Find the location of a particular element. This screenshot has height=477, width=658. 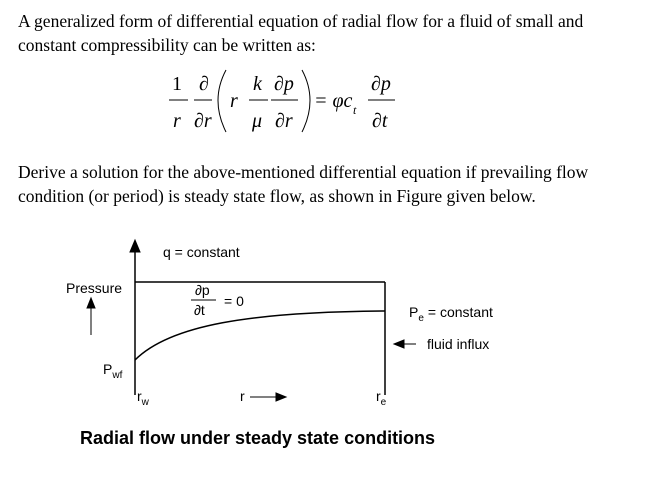

eq-text: ∂t is located at coordinates (380, 121).